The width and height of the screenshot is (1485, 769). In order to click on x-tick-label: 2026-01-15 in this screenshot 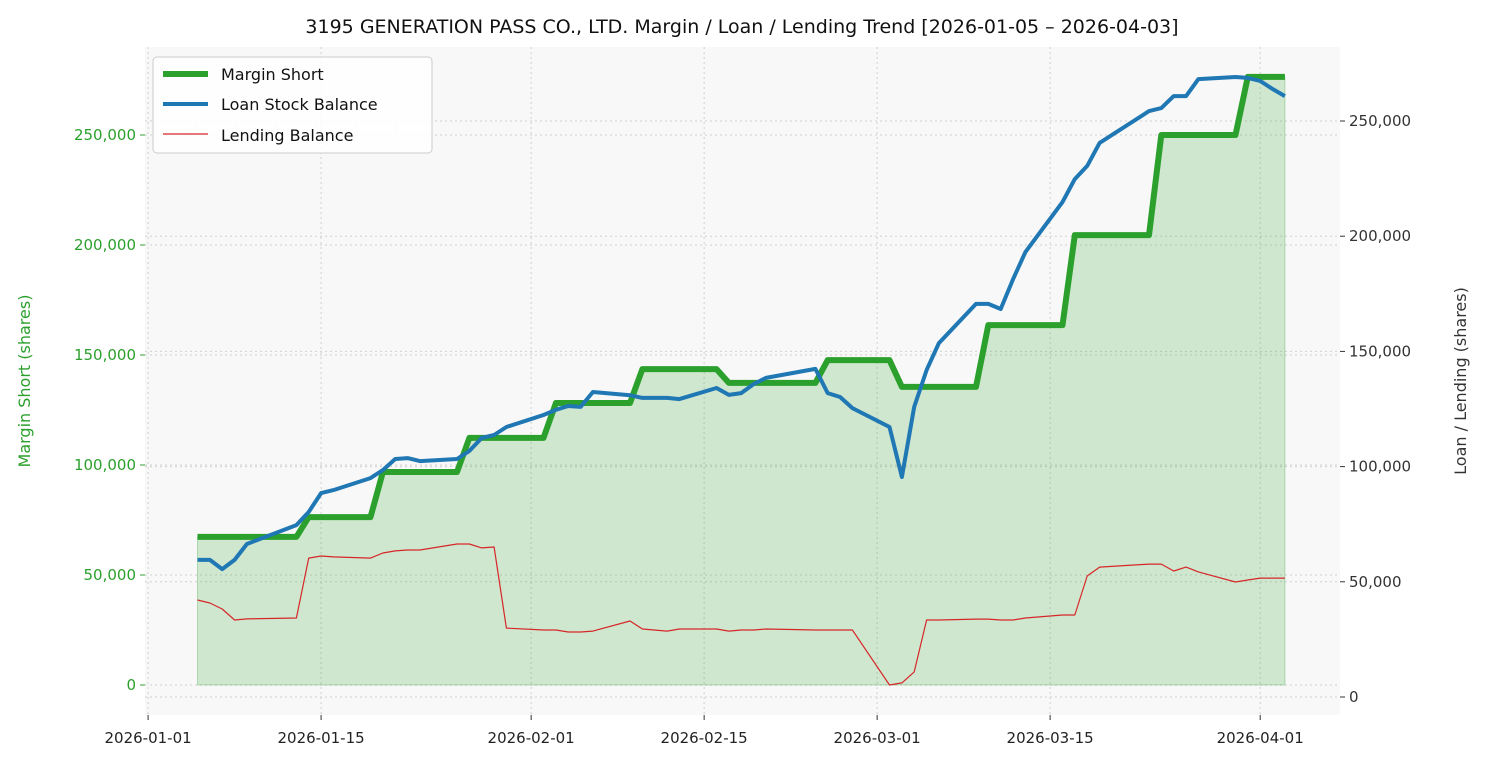, I will do `click(320, 738)`.